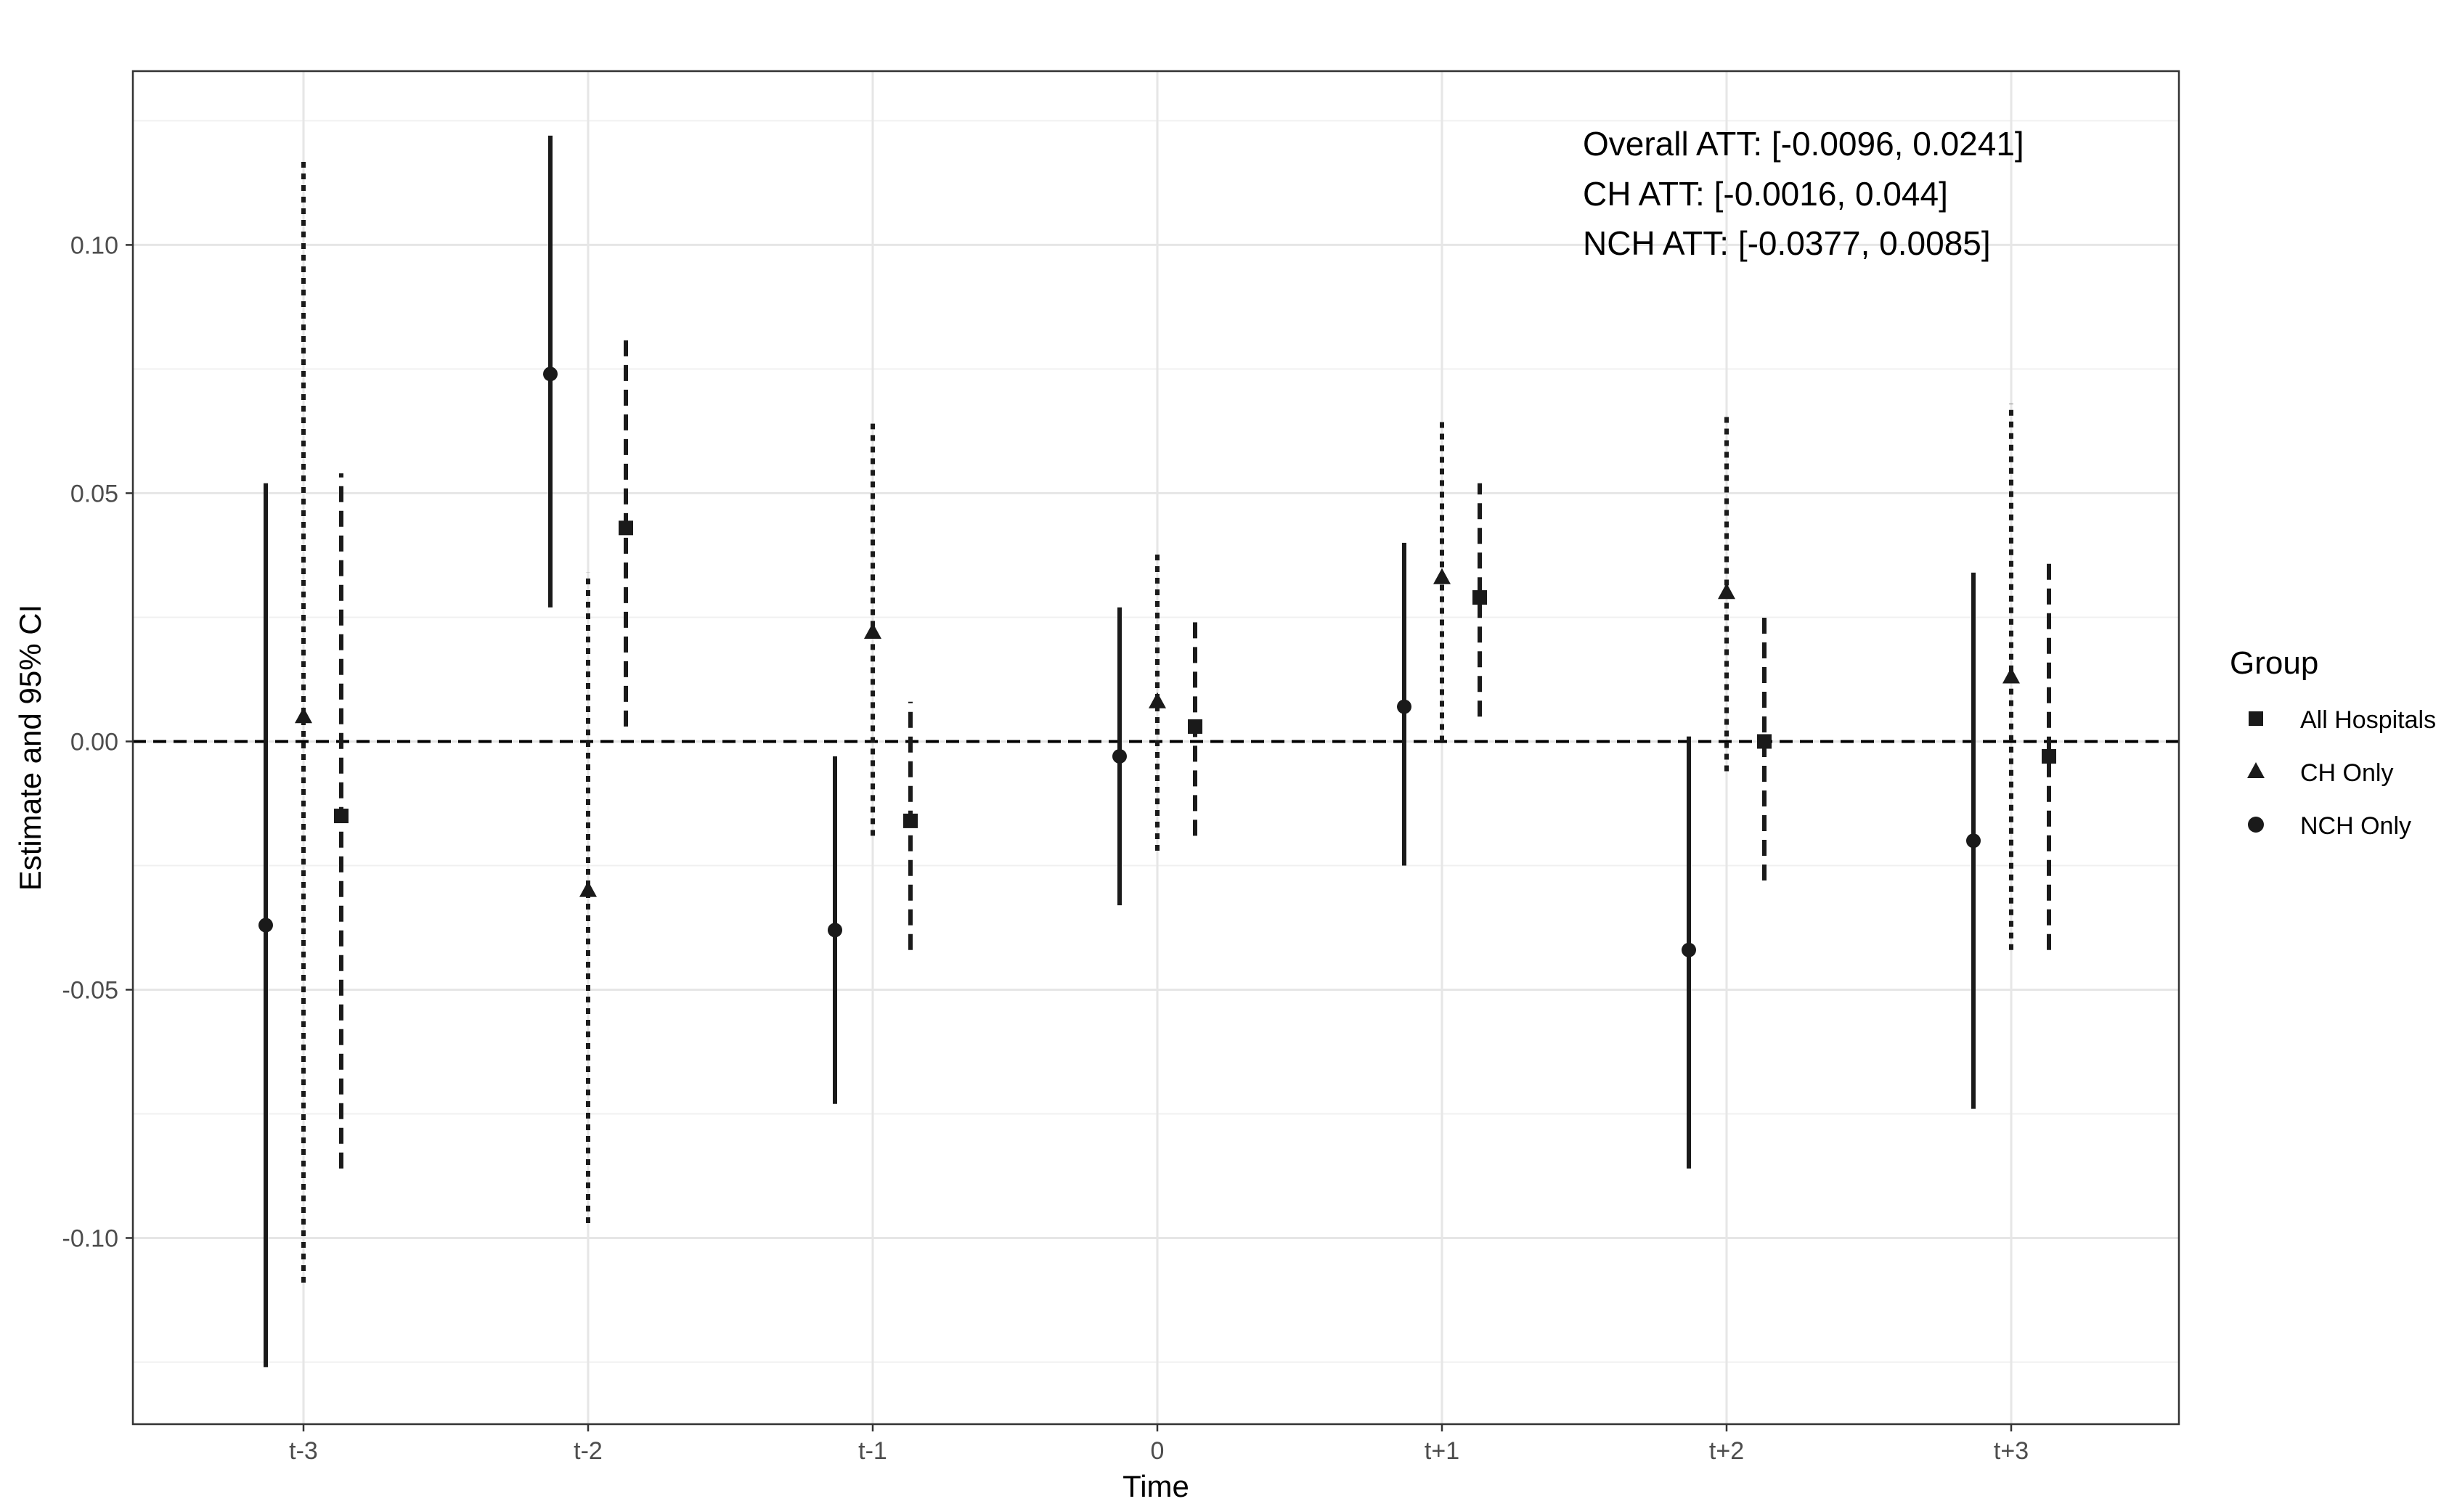  Describe the element at coordinates (94, 245) in the screenshot. I see `y-tick-label: 0.10` at that location.